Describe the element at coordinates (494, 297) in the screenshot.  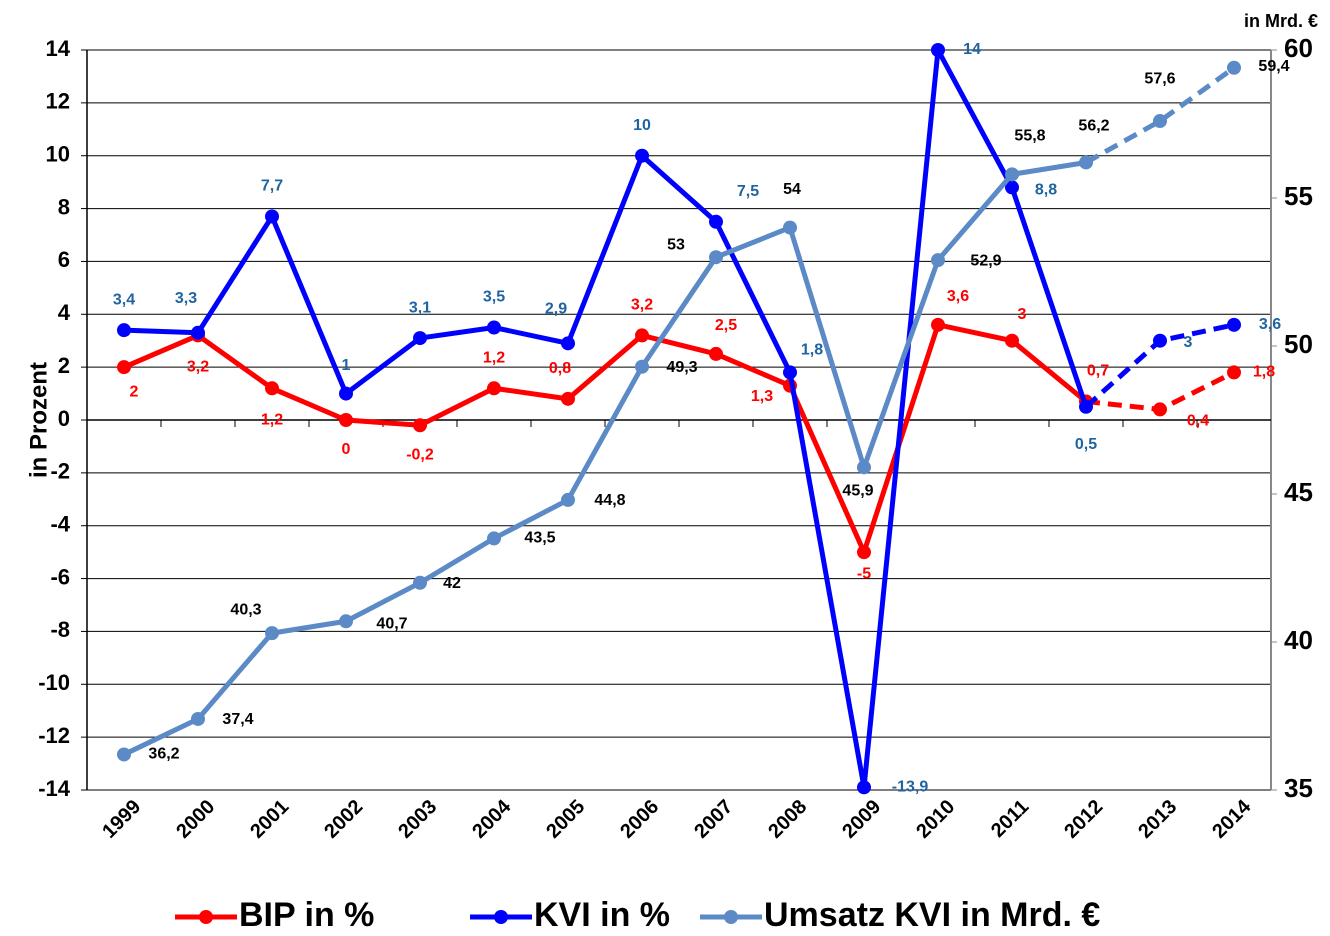
I see `data-label: 3,5` at that location.